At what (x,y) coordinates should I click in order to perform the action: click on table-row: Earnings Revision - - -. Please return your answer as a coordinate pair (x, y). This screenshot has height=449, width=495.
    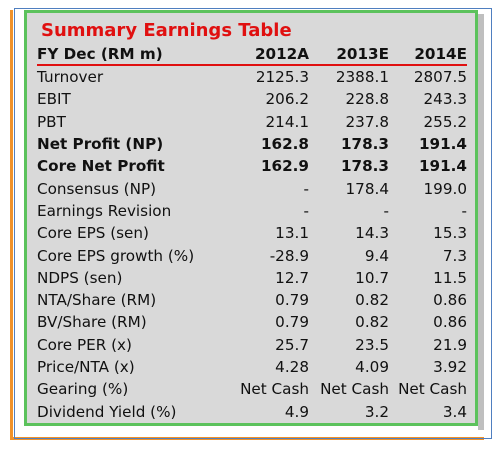
    Looking at the image, I should click on (252, 211).